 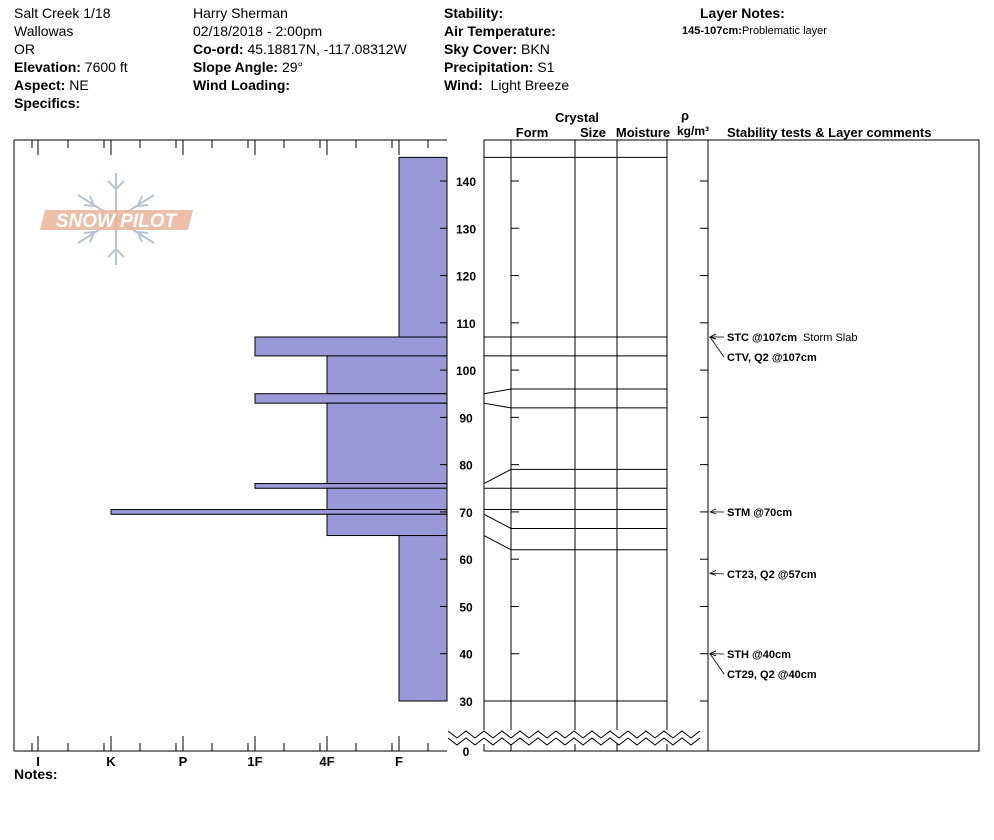 I want to click on depth-tick-label: 40, so click(x=466, y=655).